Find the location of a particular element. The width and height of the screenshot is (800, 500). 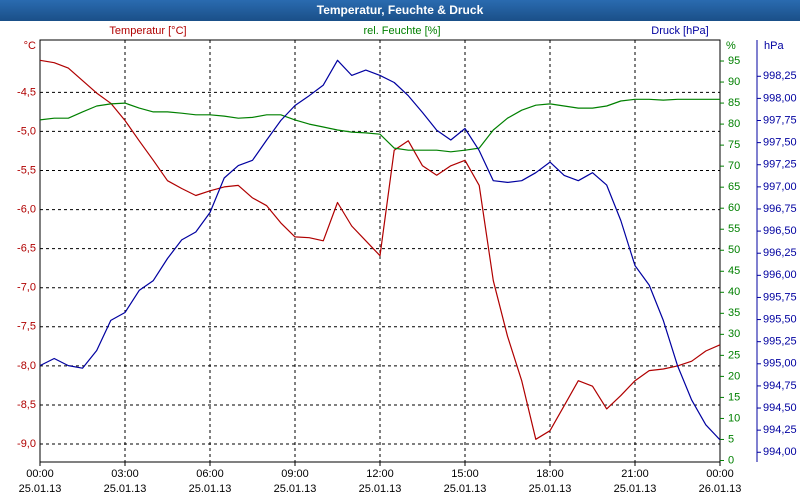

y3-tick-label: 996,25 is located at coordinates (780, 253).